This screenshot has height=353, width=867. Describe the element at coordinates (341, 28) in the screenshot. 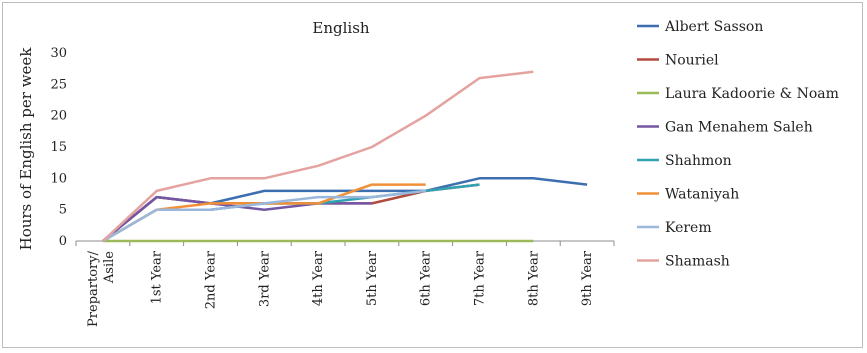

I see `chart-title: English` at that location.